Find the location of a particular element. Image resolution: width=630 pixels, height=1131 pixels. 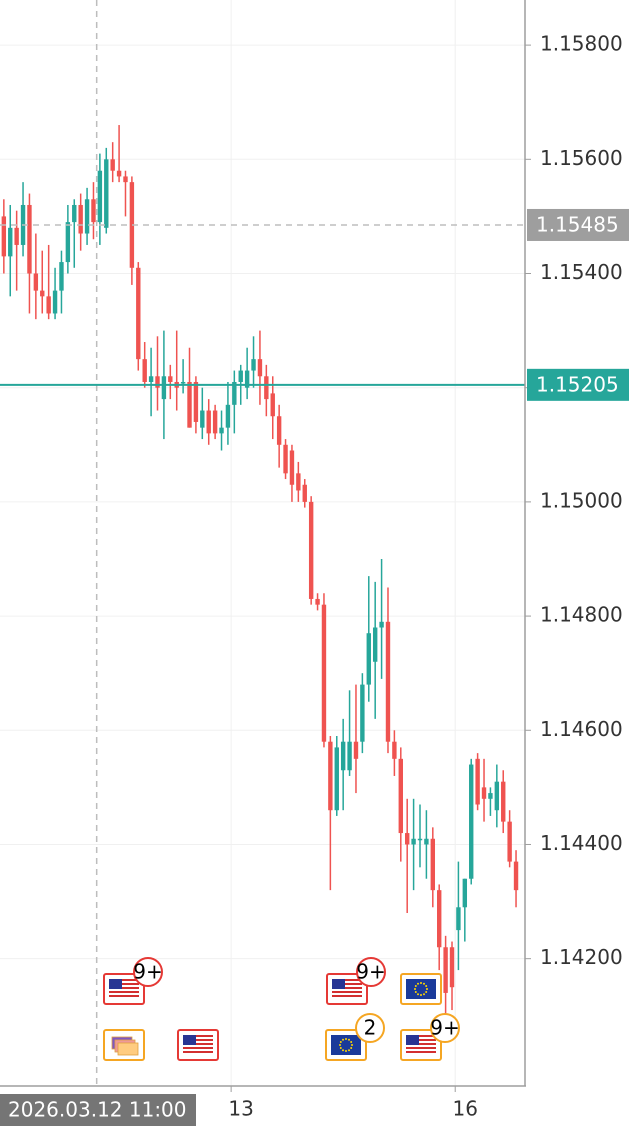

crosshair-time-label: 2026.03.12 11:00 is located at coordinates (97, 1110).